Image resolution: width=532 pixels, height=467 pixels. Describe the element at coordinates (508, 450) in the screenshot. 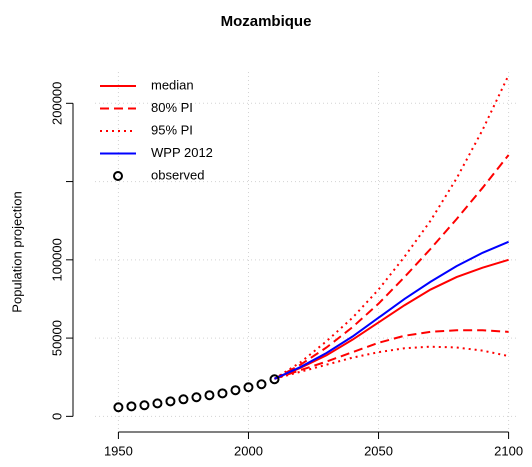

I see `x-tick-label: 2100` at that location.